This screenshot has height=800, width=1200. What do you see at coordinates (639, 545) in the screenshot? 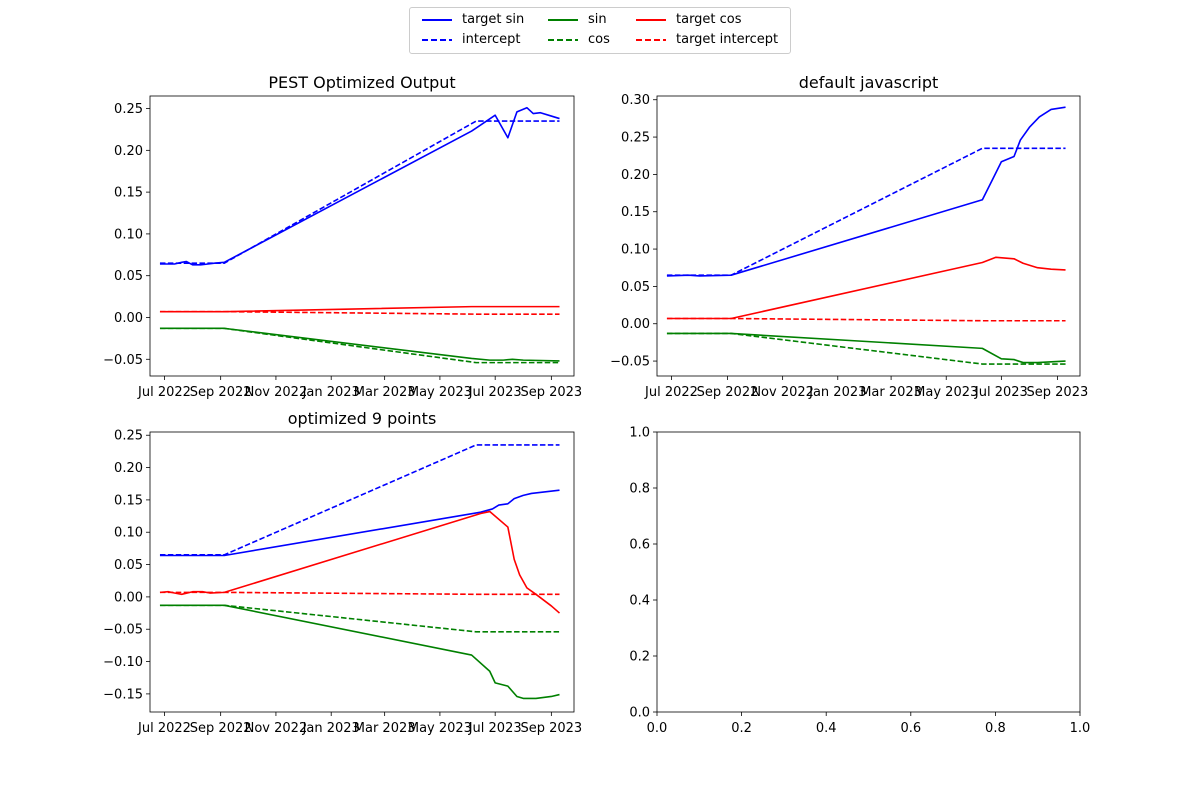
I see `y-tick-label: 0.6` at bounding box center [639, 545].